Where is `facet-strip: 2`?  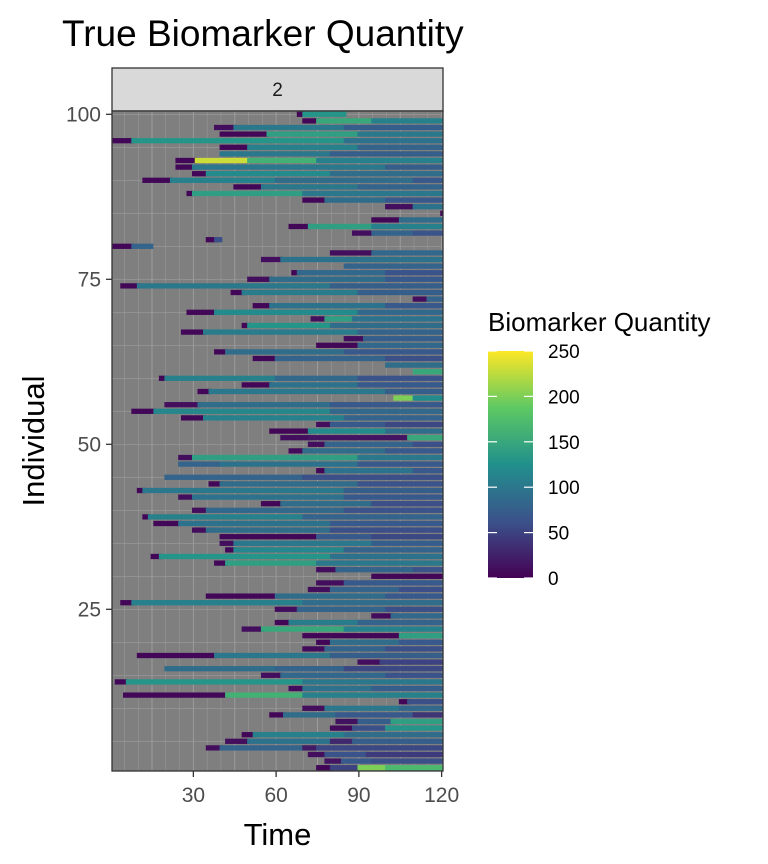 facet-strip: 2 is located at coordinates (277, 89).